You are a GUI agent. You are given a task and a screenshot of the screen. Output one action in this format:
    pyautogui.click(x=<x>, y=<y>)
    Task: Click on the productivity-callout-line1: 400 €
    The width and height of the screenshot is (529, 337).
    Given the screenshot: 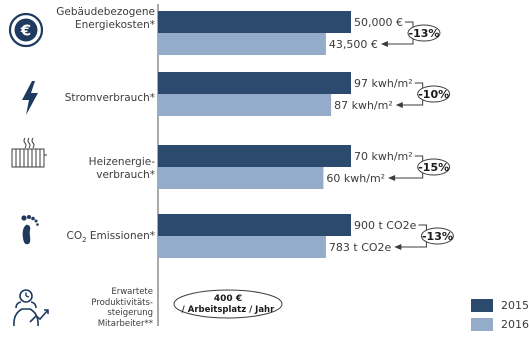 What is the action you would take?
    pyautogui.click(x=228, y=299)
    